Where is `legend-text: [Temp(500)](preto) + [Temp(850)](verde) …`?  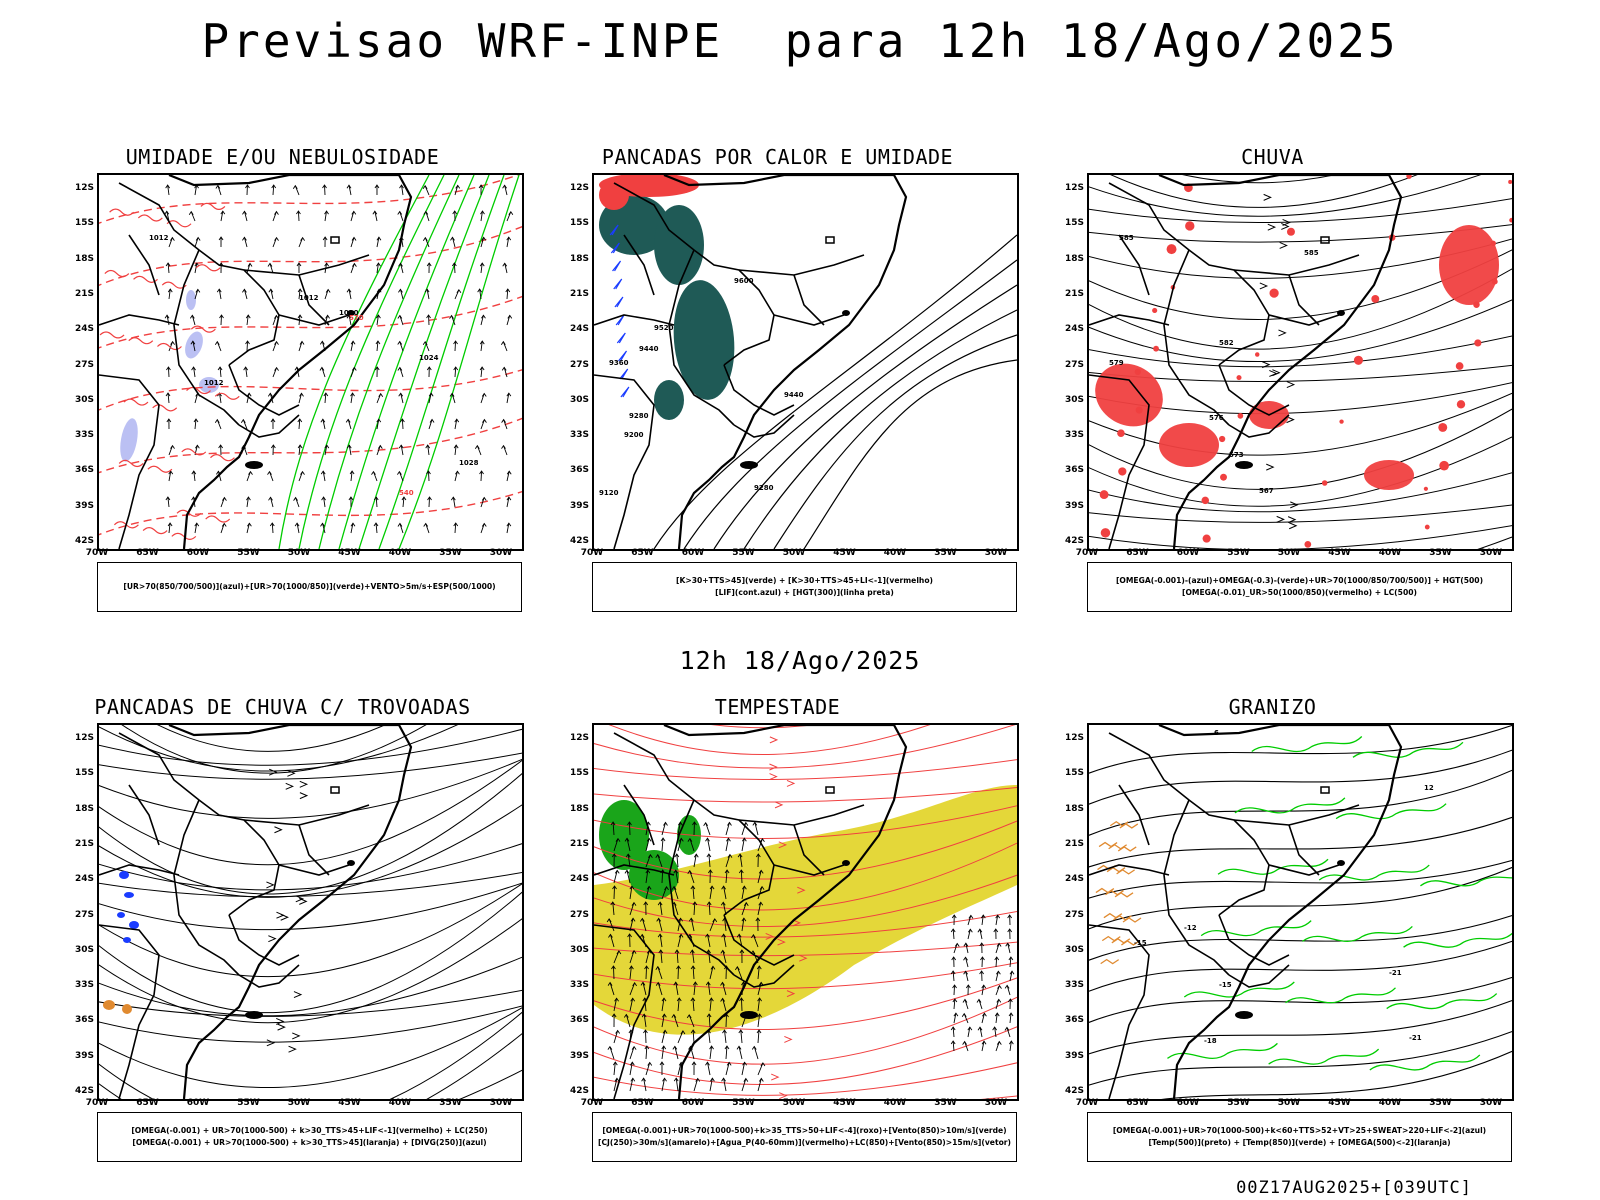
legend-text: [Temp(500)](preto) + [Temp(850)](verde) … is located at coordinates (1299, 1142).